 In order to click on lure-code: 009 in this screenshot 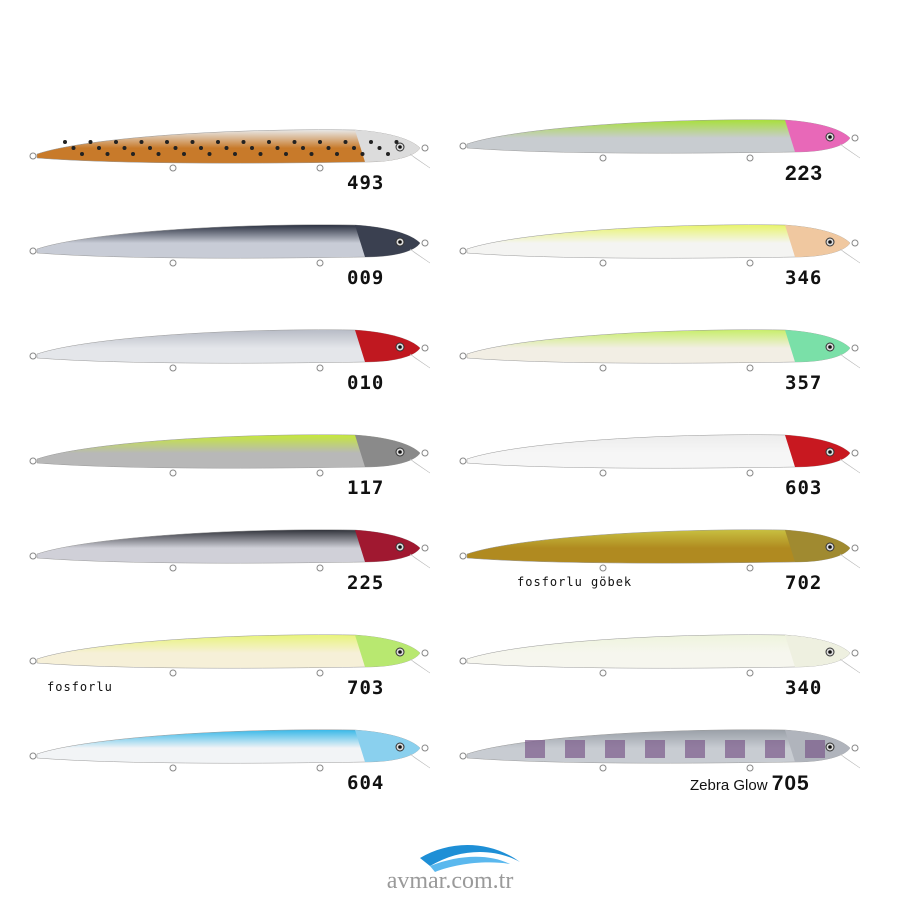, I will do `click(366, 278)`.